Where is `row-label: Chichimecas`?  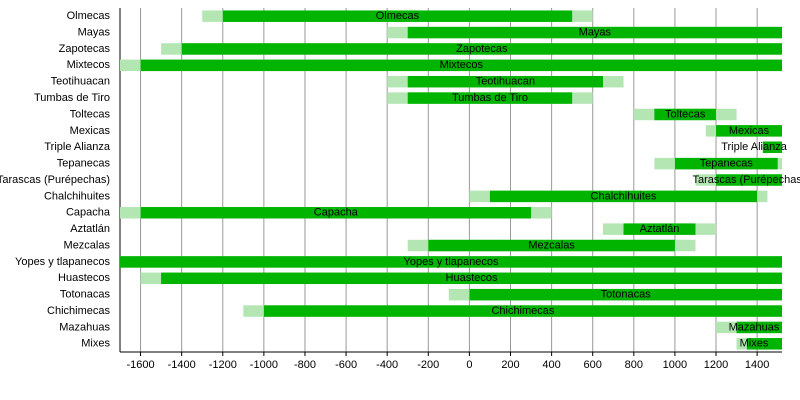 row-label: Chichimecas is located at coordinates (78, 311).